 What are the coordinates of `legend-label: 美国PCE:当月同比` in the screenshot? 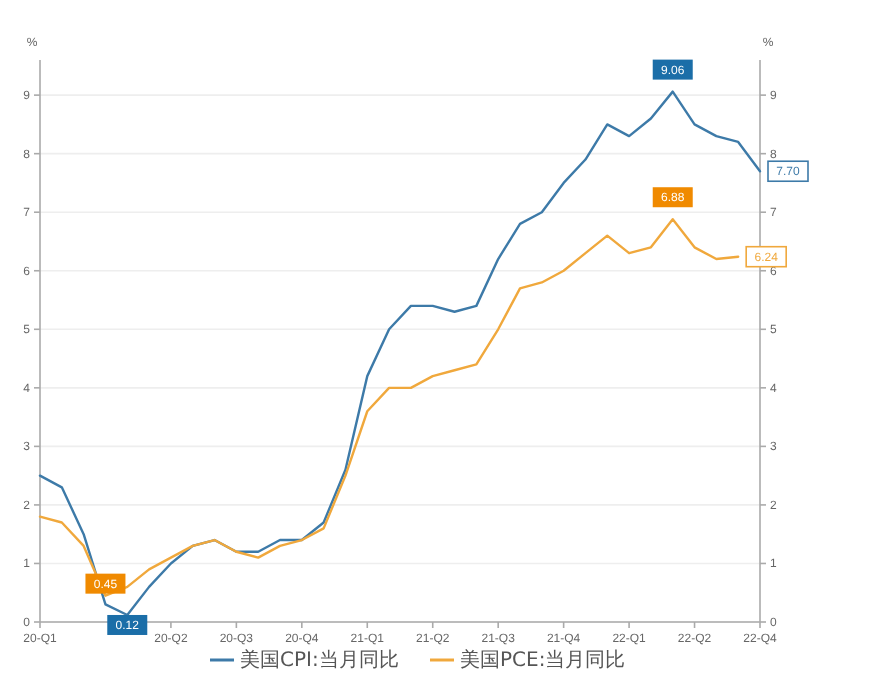 It's located at (543, 660).